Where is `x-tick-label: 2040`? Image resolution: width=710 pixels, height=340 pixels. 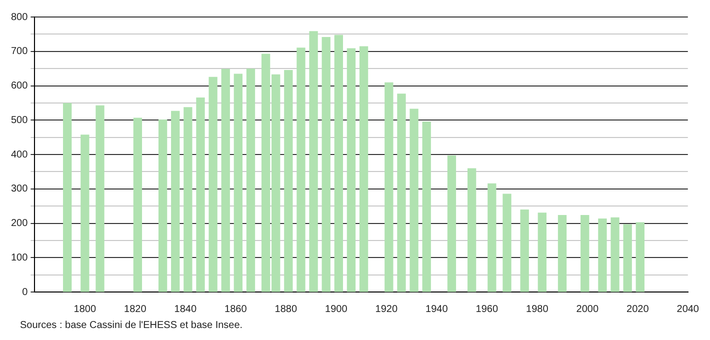 x-tick-label: 2040 is located at coordinates (688, 309).